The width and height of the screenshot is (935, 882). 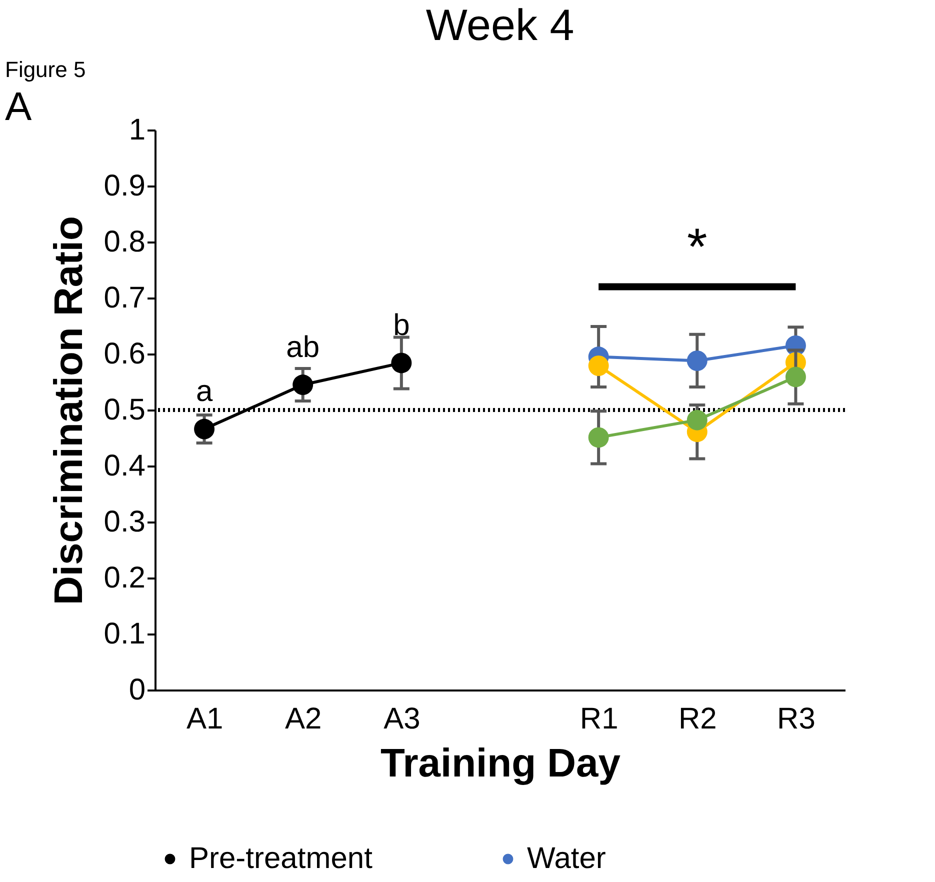 What do you see at coordinates (796, 719) in the screenshot?
I see `x-tick-label: R3` at bounding box center [796, 719].